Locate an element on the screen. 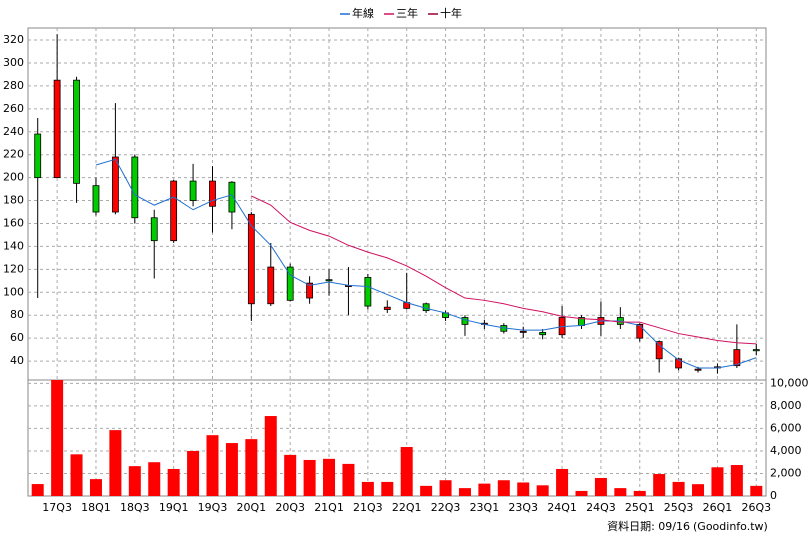 This screenshot has height=540, width=808. x-tick-label: 18Q1 is located at coordinates (96, 507).